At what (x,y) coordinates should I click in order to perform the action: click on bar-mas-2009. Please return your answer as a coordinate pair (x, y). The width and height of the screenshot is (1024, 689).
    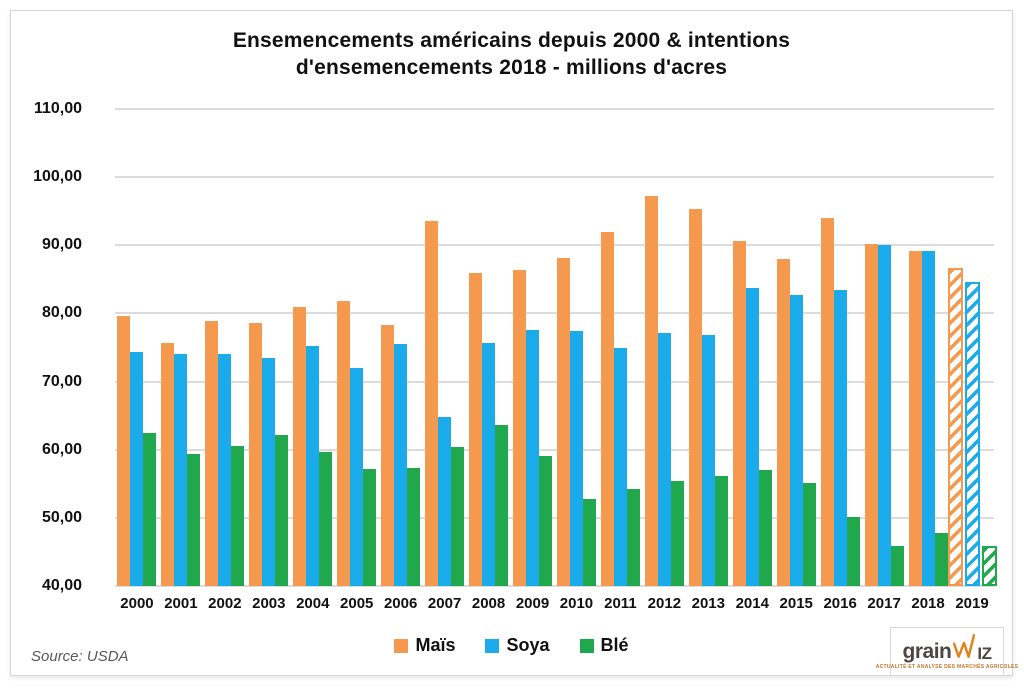
    Looking at the image, I should click on (520, 427).